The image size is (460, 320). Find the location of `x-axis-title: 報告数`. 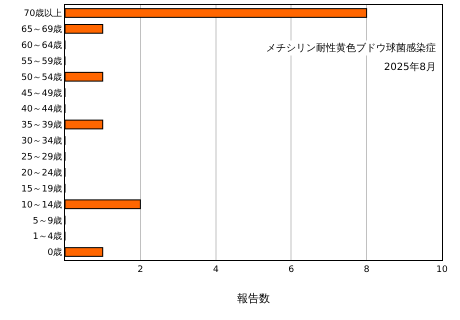

x-axis-title: 報告数 is located at coordinates (253, 298).